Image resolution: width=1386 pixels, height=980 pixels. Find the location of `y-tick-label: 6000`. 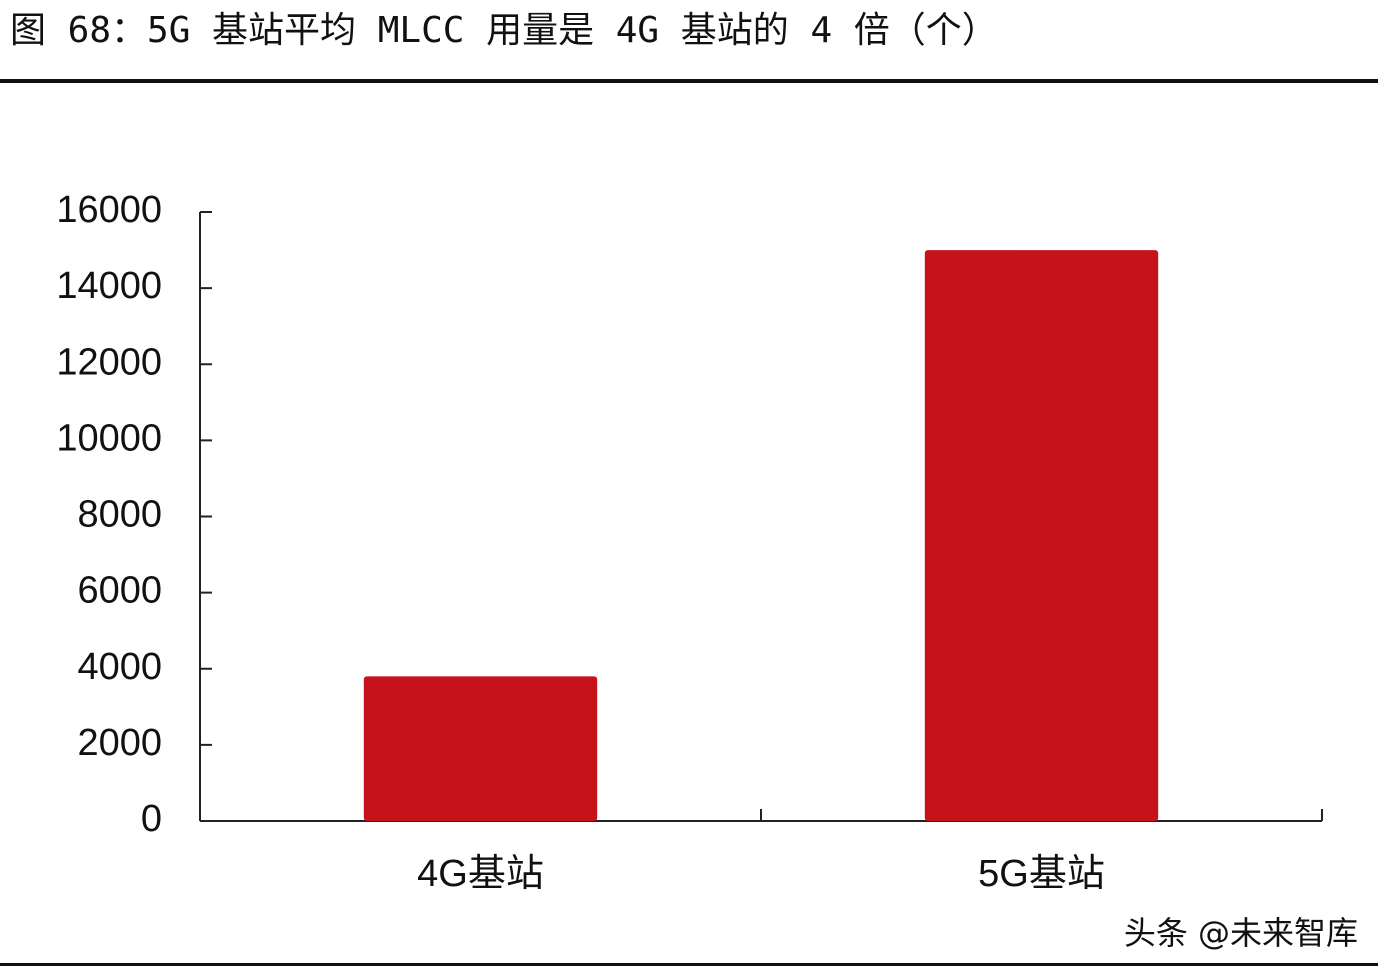

y-tick-label: 6000 is located at coordinates (119, 591).